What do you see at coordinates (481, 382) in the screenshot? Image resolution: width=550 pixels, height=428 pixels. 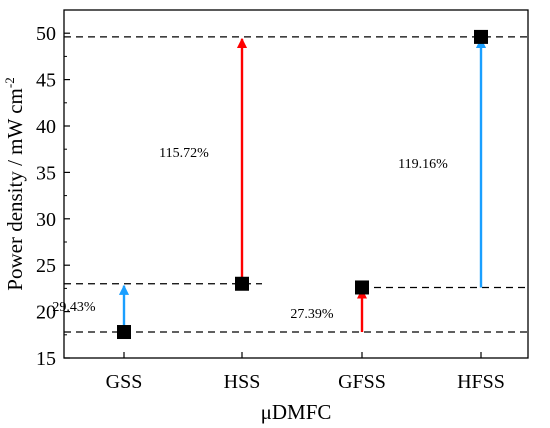 I see `x-tick-label: HFSS` at bounding box center [481, 382].